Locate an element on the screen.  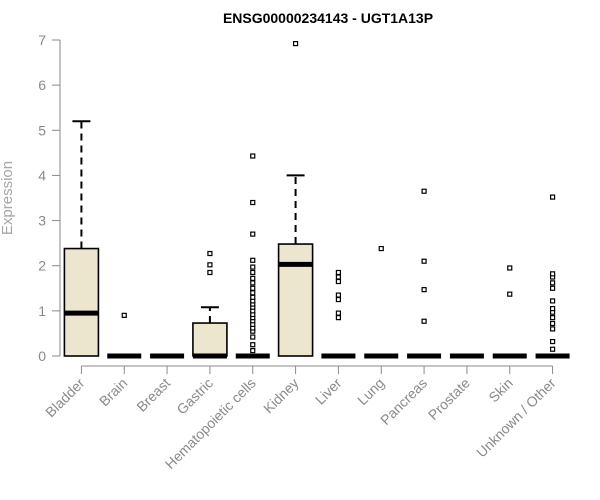
x-tick-label: Skin is located at coordinates (500, 390).